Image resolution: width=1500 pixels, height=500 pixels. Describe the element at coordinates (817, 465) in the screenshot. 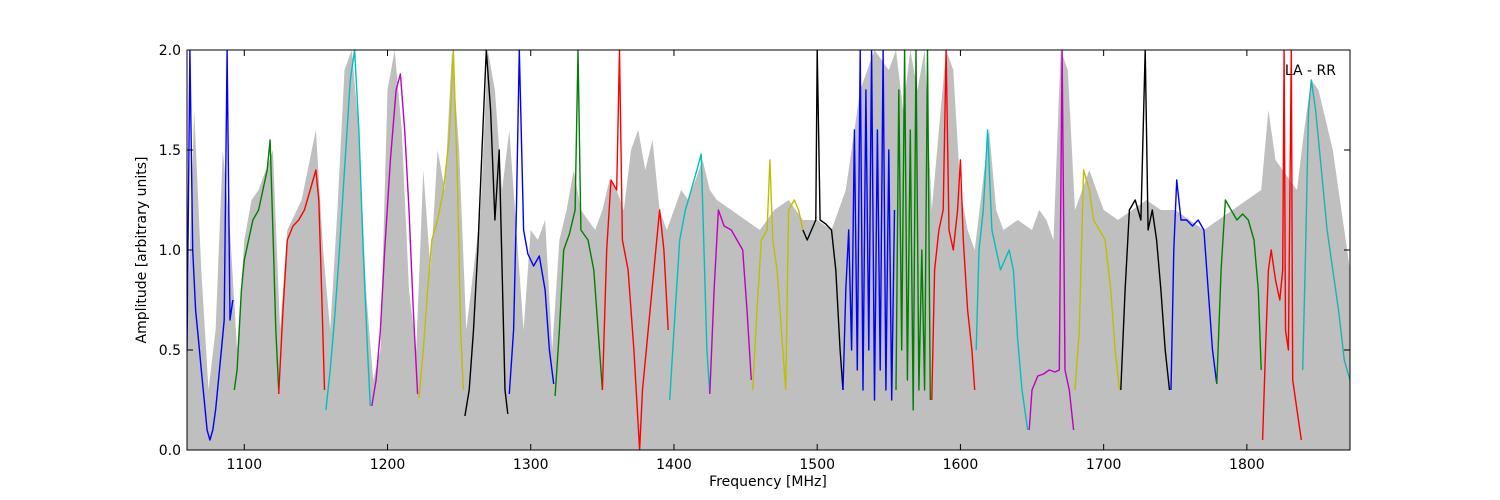

I see `x-tick-label: 1500` at that location.